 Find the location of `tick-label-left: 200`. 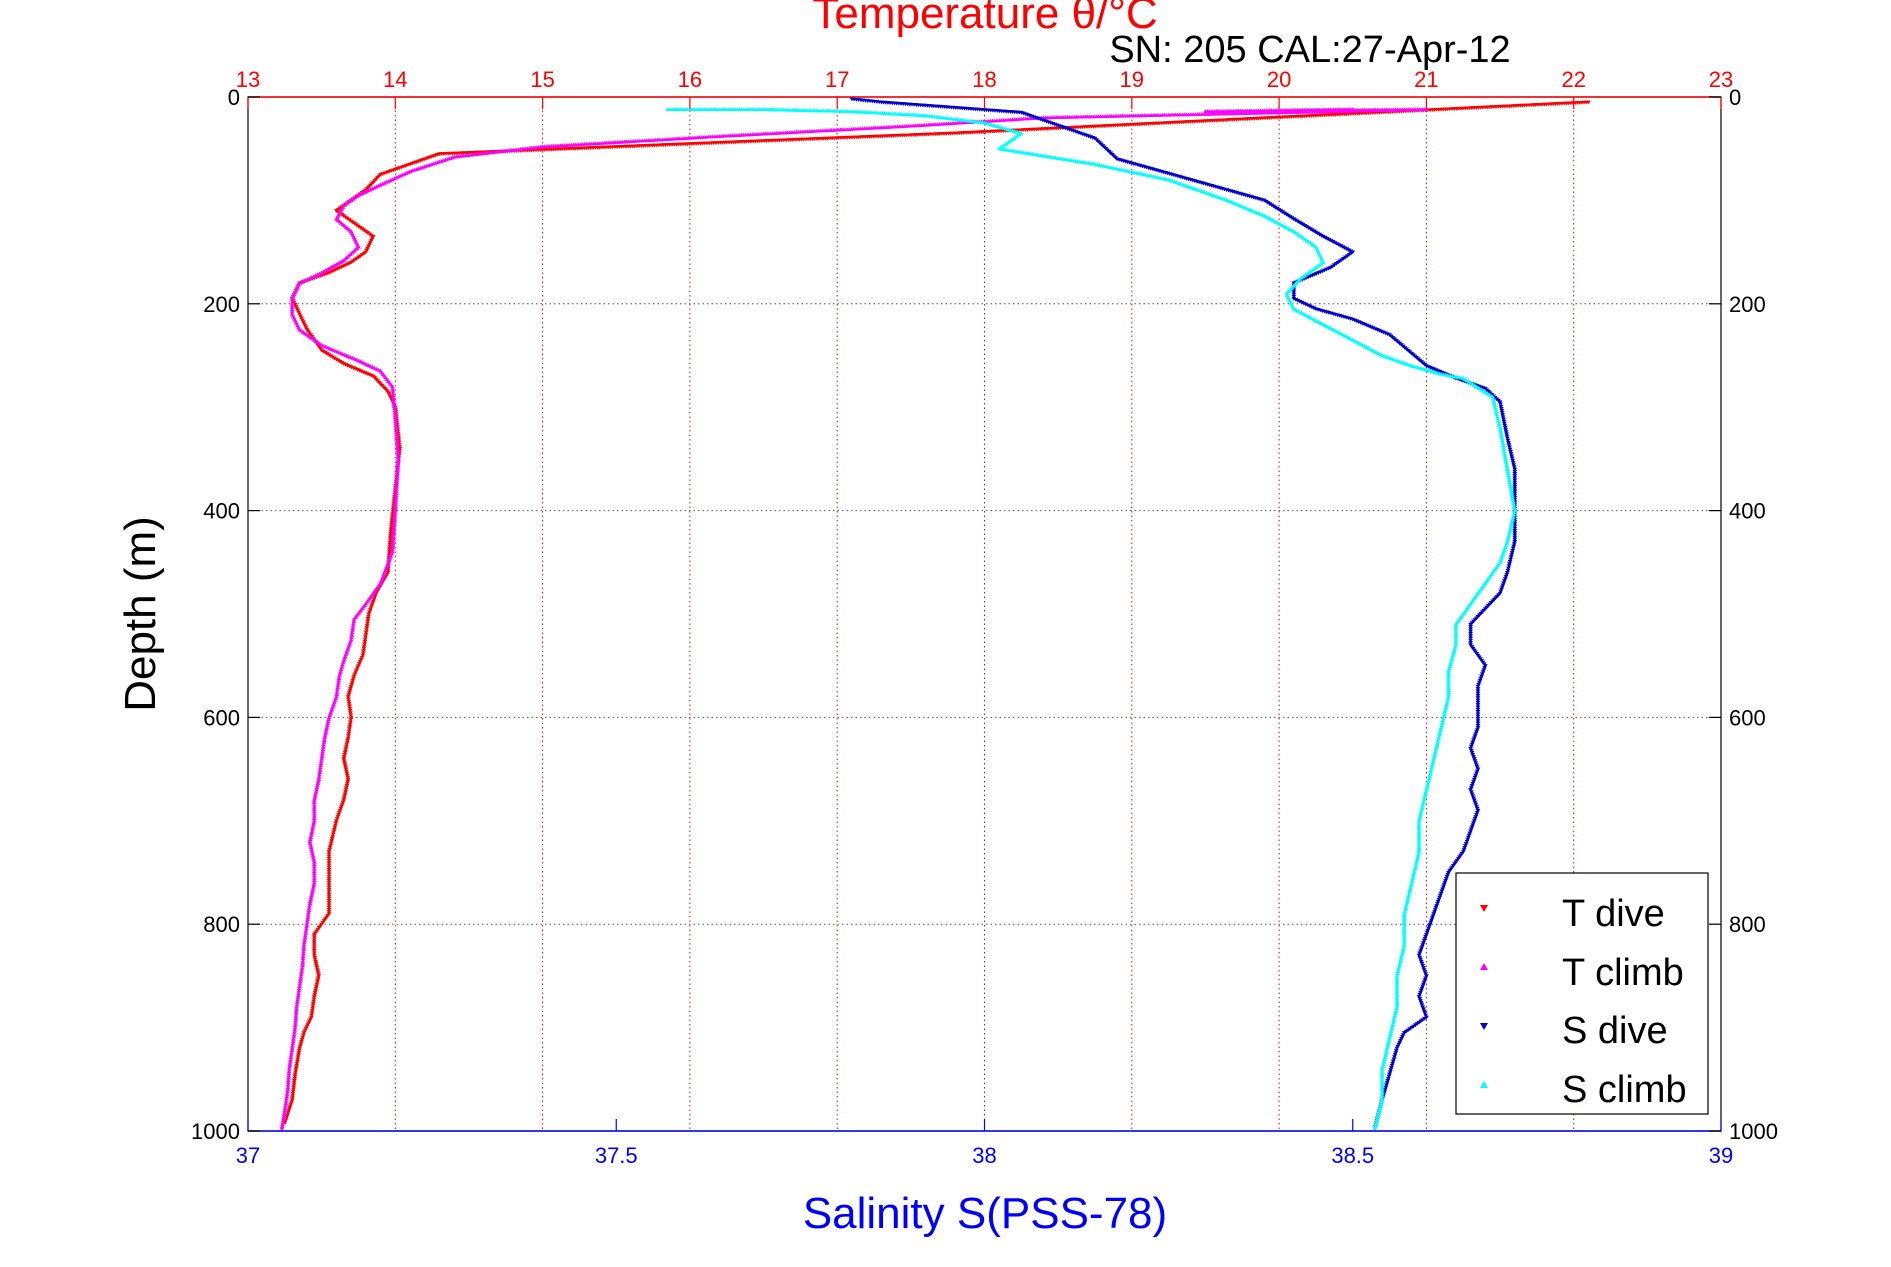

tick-label-left: 200 is located at coordinates (221, 304).